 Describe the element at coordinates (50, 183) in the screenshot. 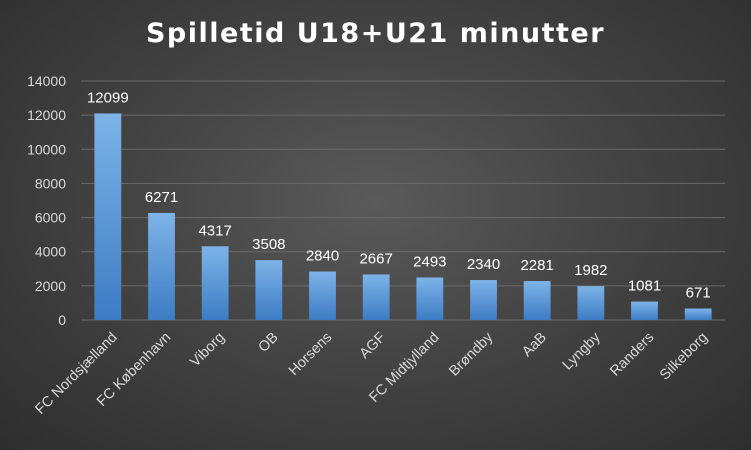

I see `y-tick-label: 8000` at that location.